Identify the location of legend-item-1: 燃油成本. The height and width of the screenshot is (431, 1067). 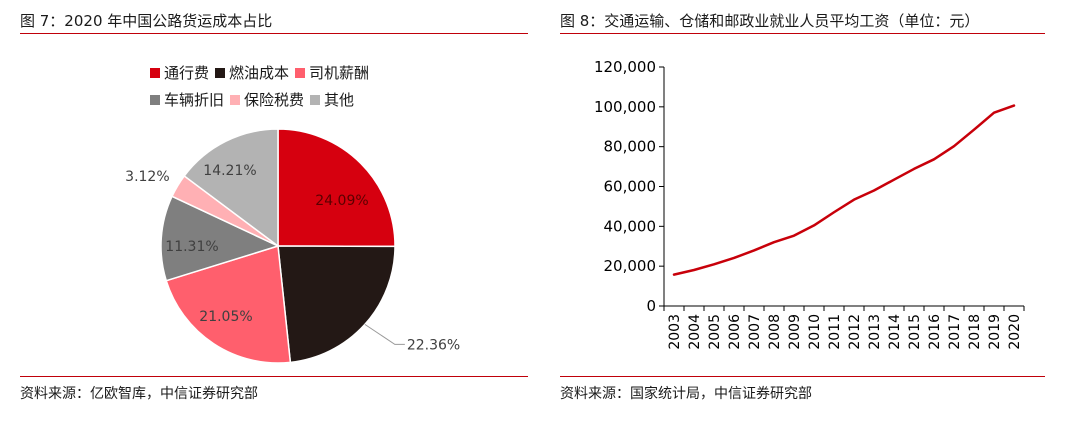
(252, 72).